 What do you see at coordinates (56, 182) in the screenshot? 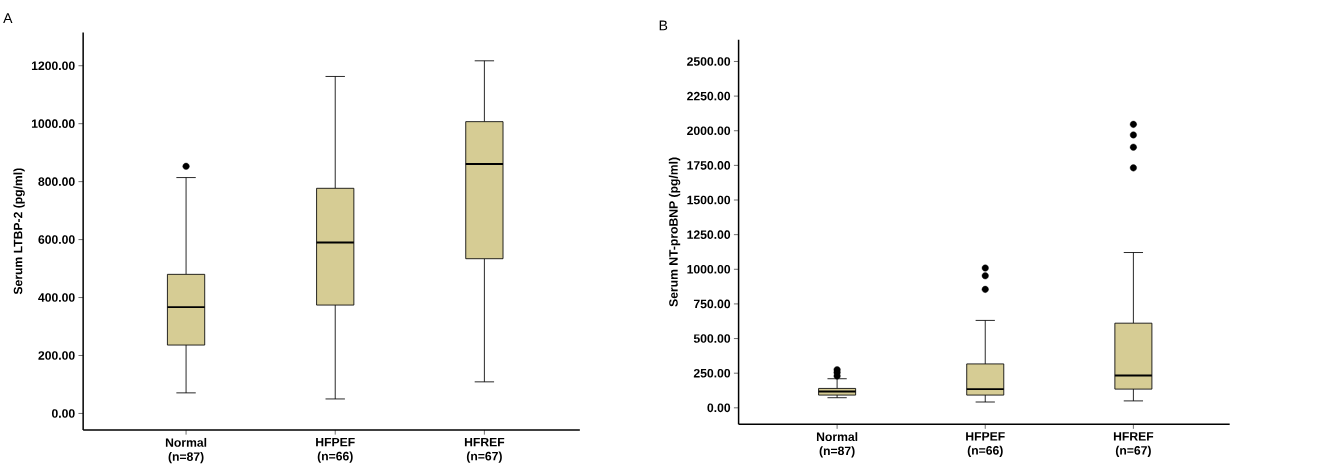
I see `y-tick-label: 800.00` at bounding box center [56, 182].